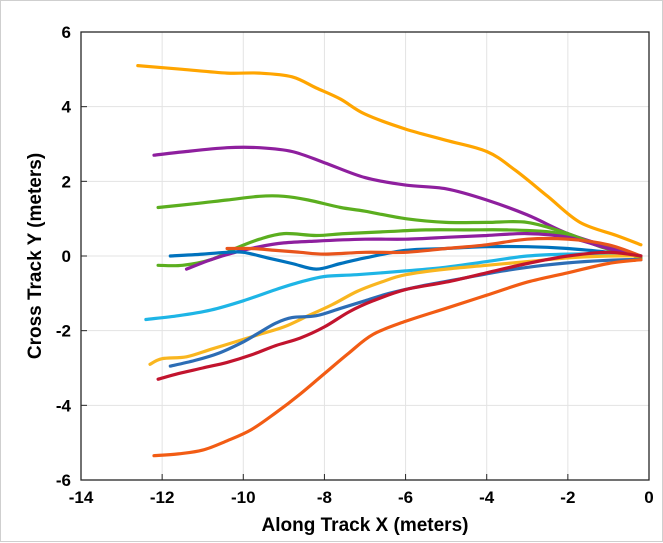  I want to click on x-tick-label: -12, so click(162, 497).